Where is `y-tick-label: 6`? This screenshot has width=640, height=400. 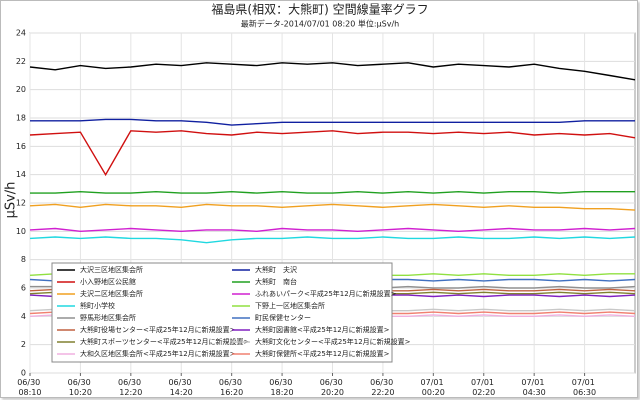
y-tick-label: 6 is located at coordinates (23, 288).